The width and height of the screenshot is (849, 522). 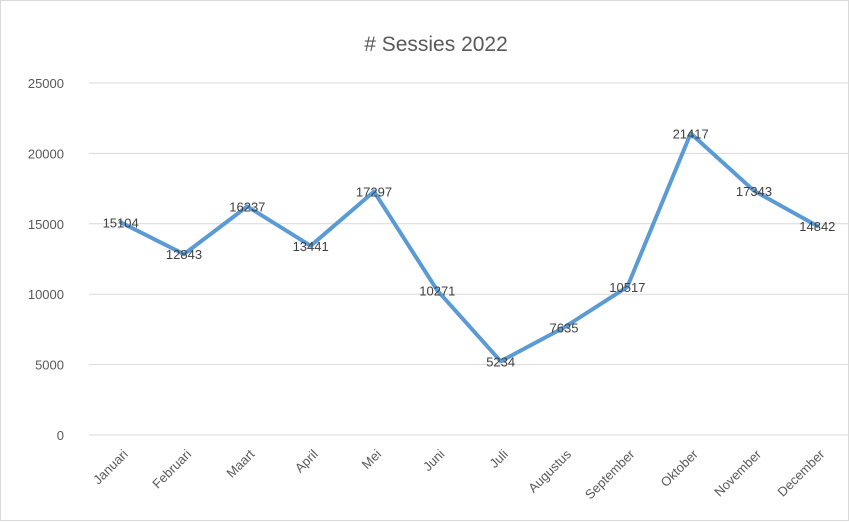 What do you see at coordinates (436, 44) in the screenshot?
I see `chart-title: # Sessies 2022` at bounding box center [436, 44].